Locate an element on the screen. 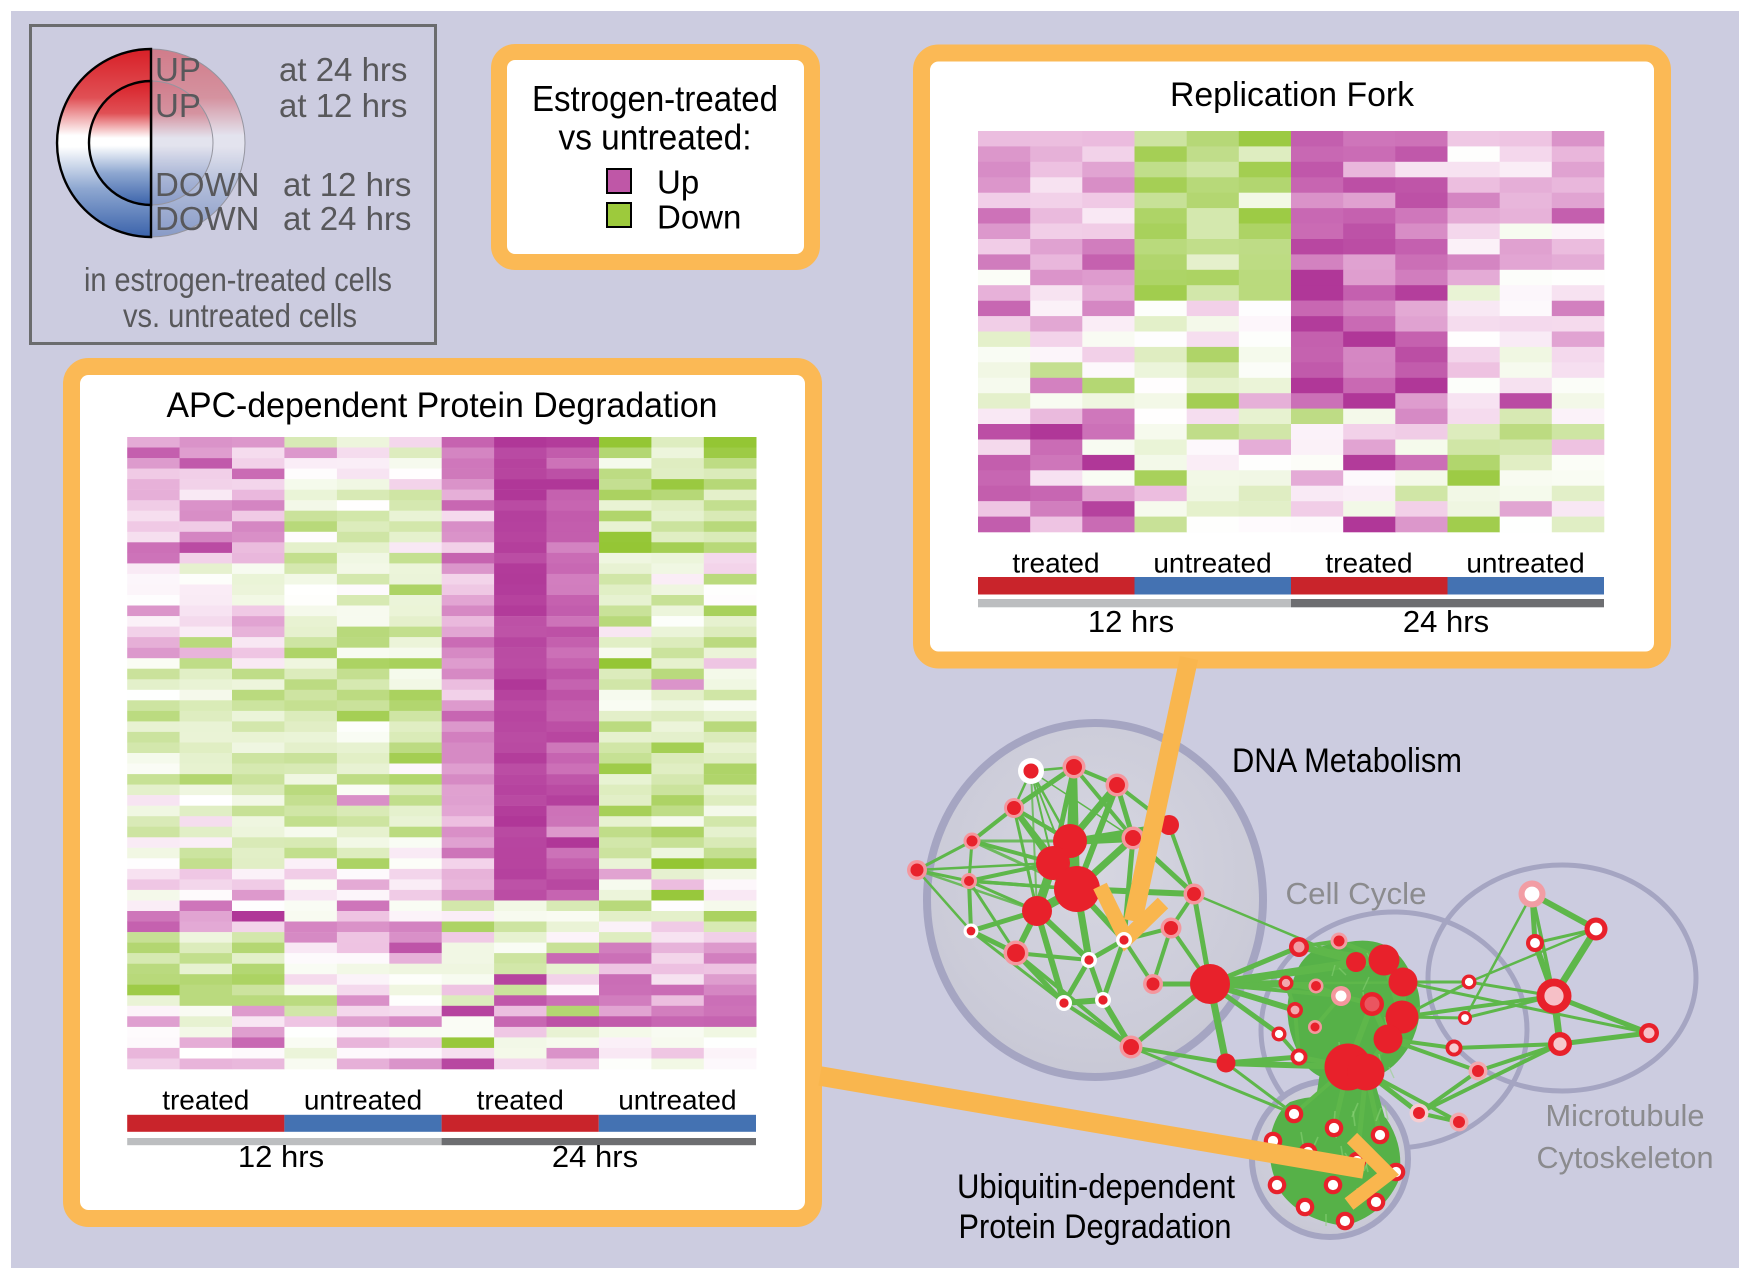 The width and height of the screenshot is (1750, 1284). svg-text: vs untreated: is located at coordinates (655, 137).